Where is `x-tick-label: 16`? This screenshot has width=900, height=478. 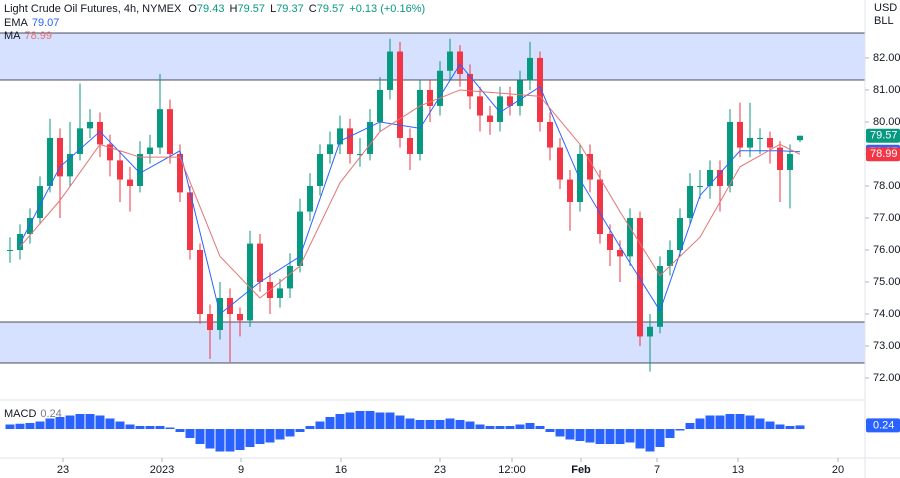
x-tick-label: 16 is located at coordinates (341, 470).